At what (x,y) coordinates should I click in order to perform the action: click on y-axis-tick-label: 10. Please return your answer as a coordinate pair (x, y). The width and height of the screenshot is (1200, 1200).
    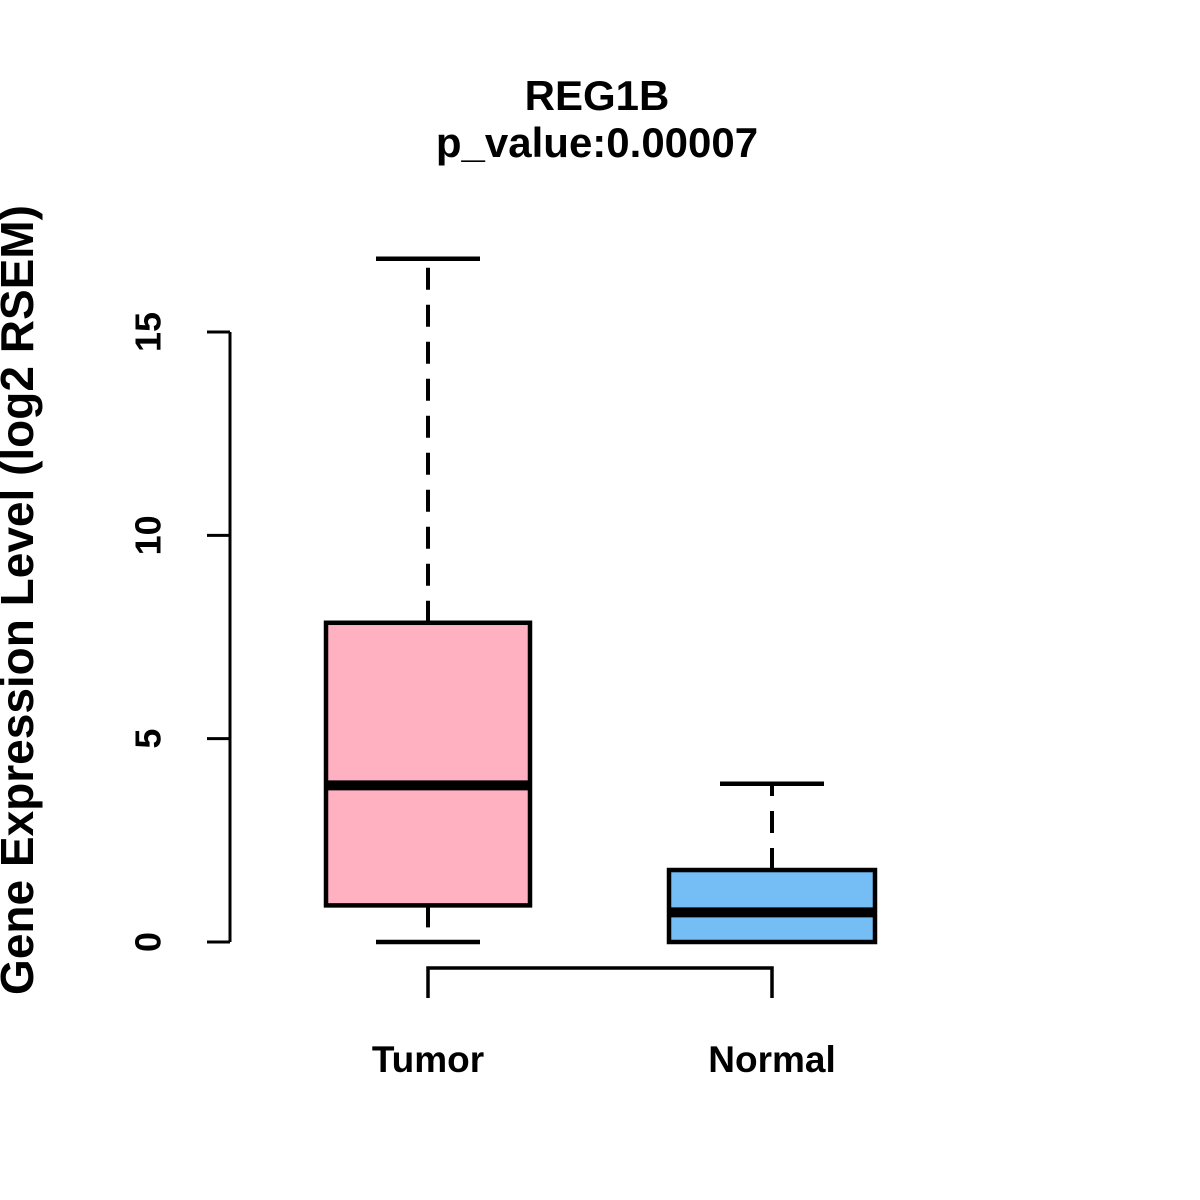
    Looking at the image, I should click on (148, 535).